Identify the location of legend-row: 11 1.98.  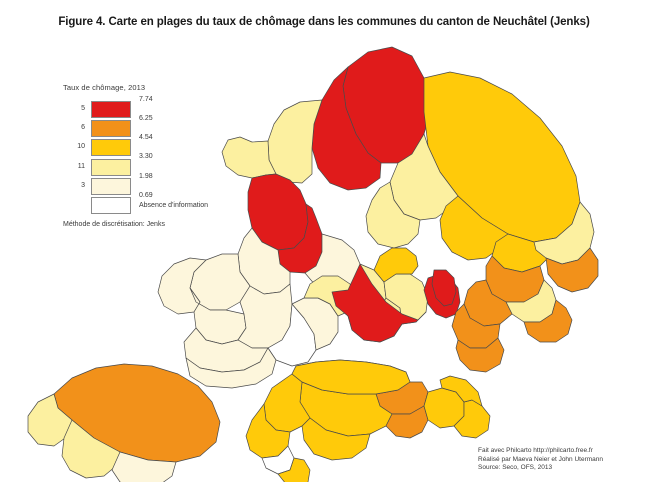
(158, 169).